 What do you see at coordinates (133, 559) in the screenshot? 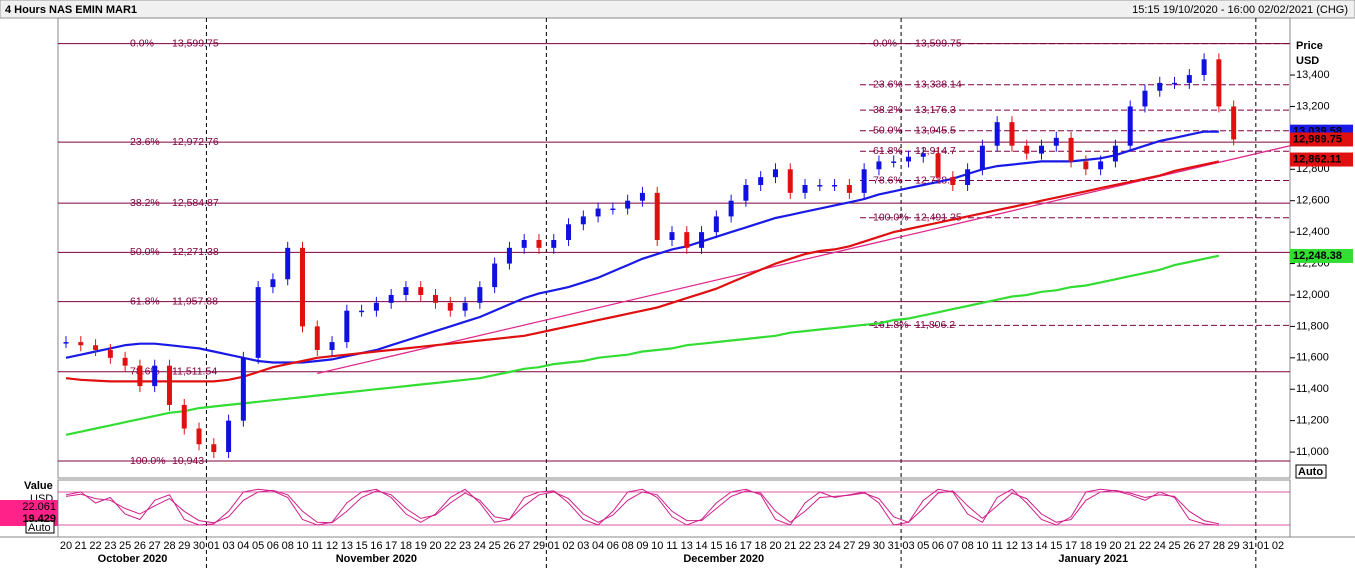
I see `month-label: October 2020` at bounding box center [133, 559].